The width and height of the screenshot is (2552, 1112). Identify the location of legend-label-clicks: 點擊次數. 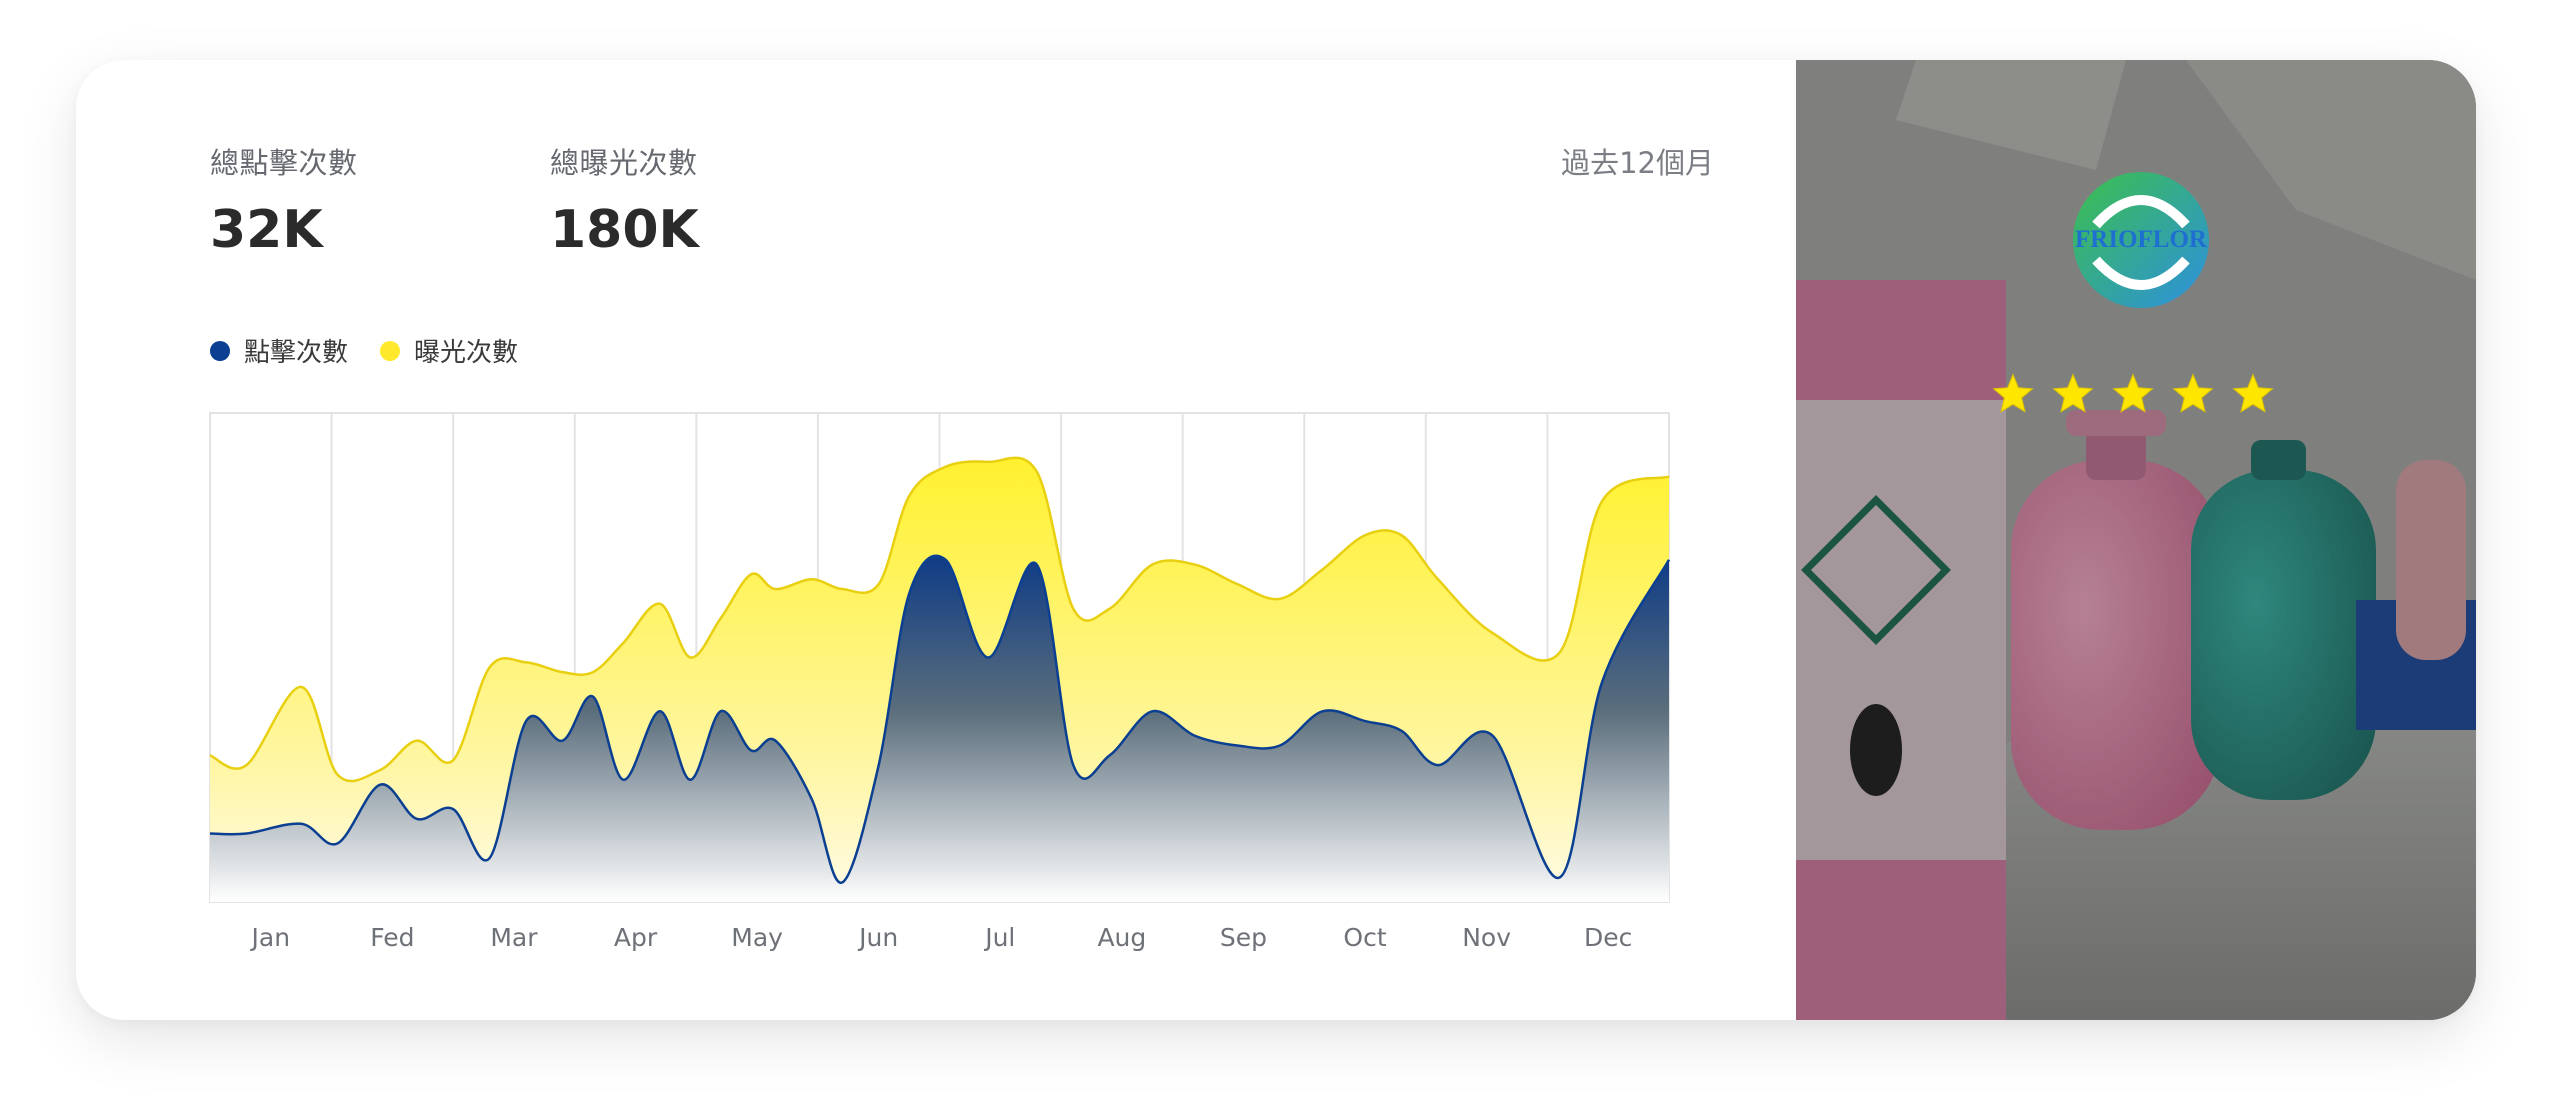
(296, 353).